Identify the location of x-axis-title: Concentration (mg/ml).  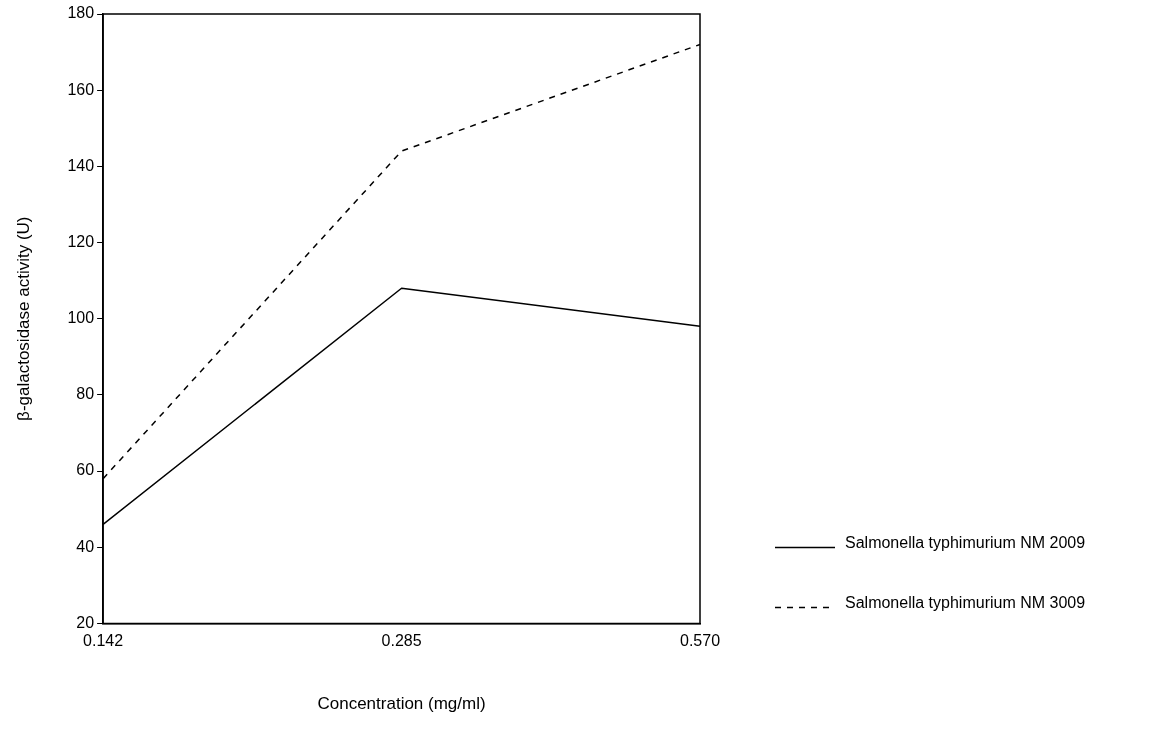
(401, 704).